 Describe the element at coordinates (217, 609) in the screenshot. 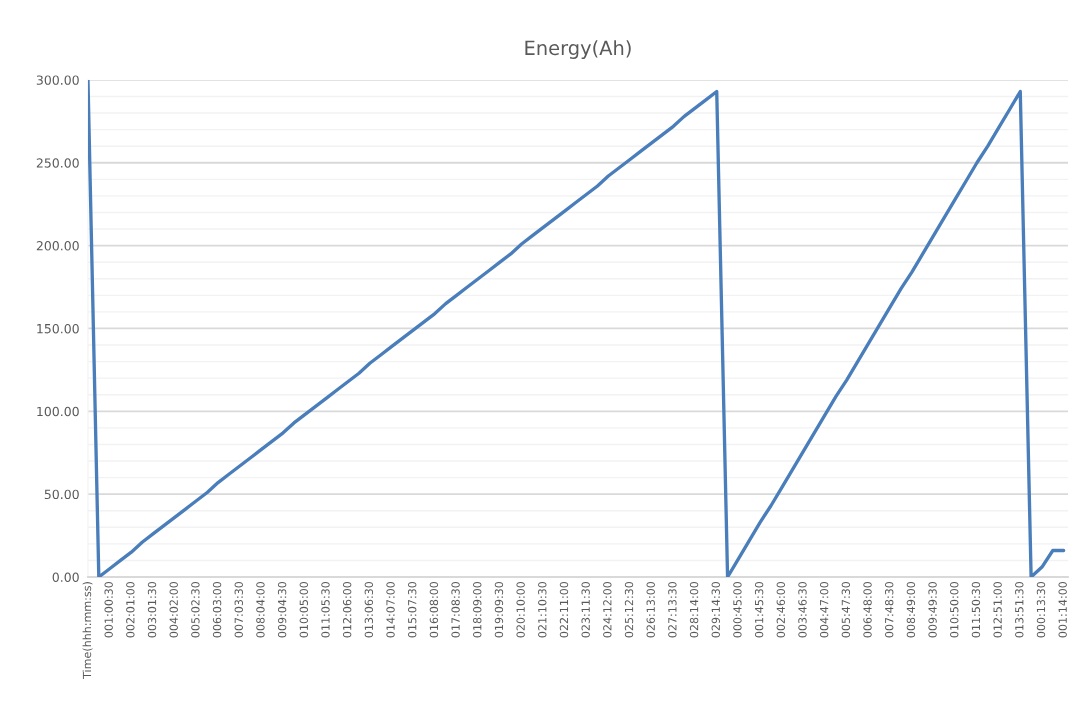

I see `x-tick-label: 006:03:00` at that location.